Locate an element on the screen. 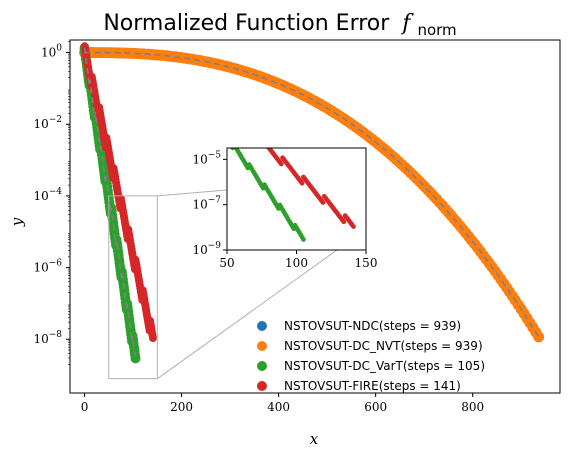 The image size is (574, 459). inset-marks is located at coordinates (287, 170).